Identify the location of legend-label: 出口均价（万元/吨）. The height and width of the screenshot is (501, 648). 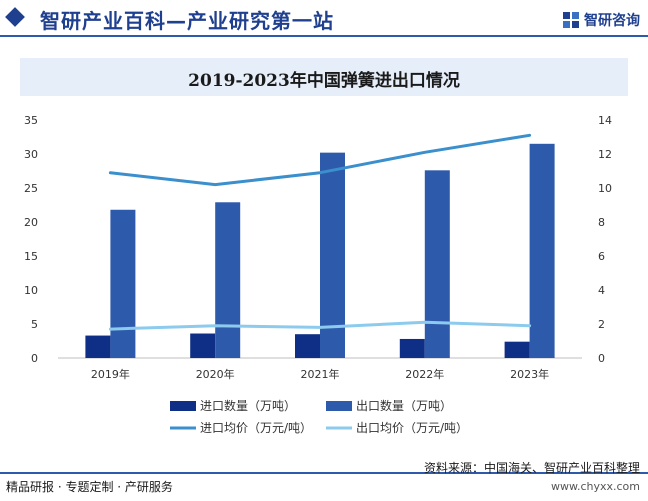
(412, 428).